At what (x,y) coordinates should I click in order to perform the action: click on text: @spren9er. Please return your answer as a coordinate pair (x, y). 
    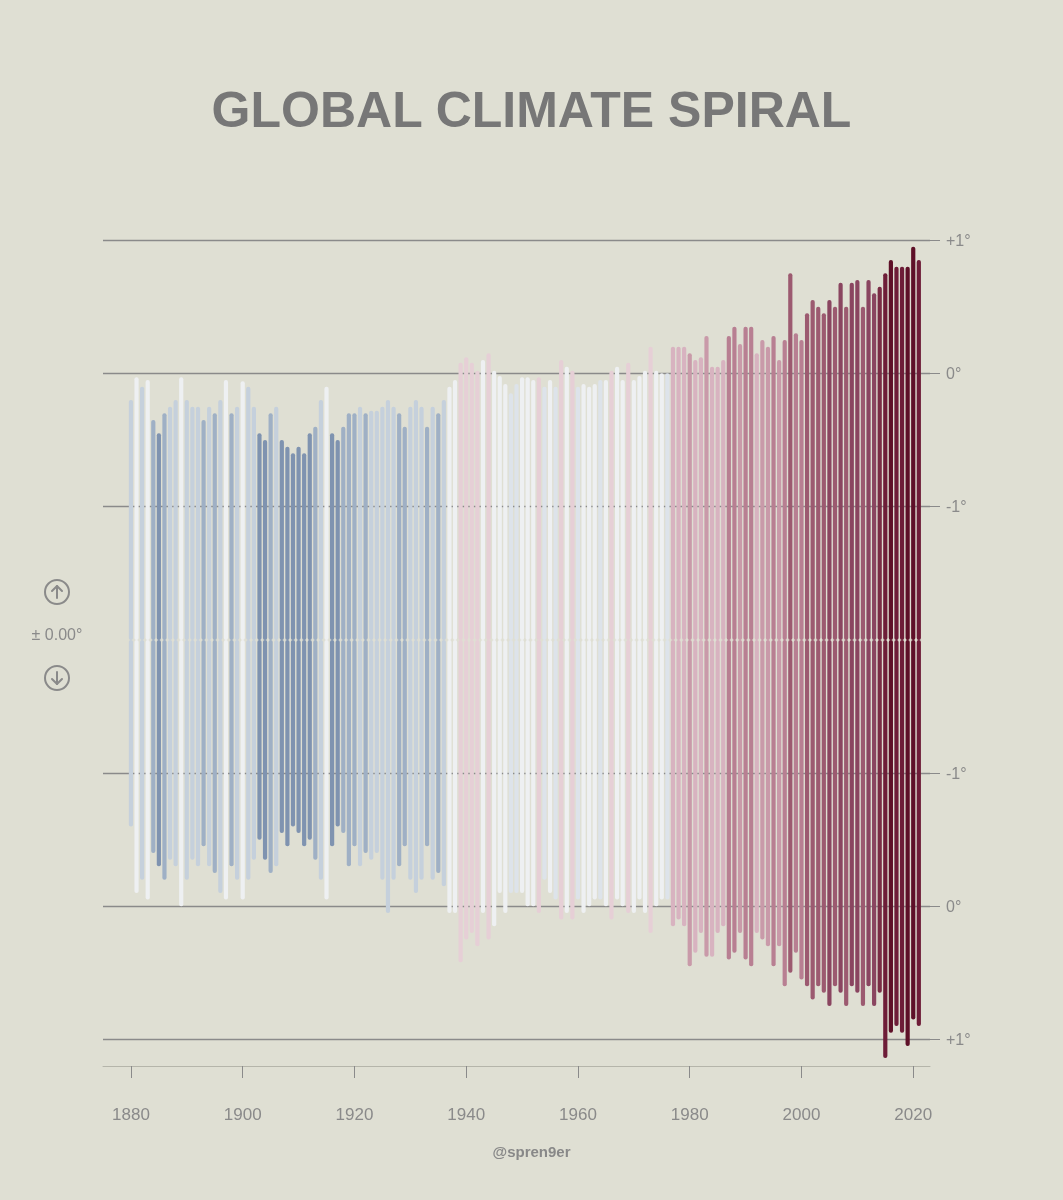
    Looking at the image, I should click on (531, 1151).